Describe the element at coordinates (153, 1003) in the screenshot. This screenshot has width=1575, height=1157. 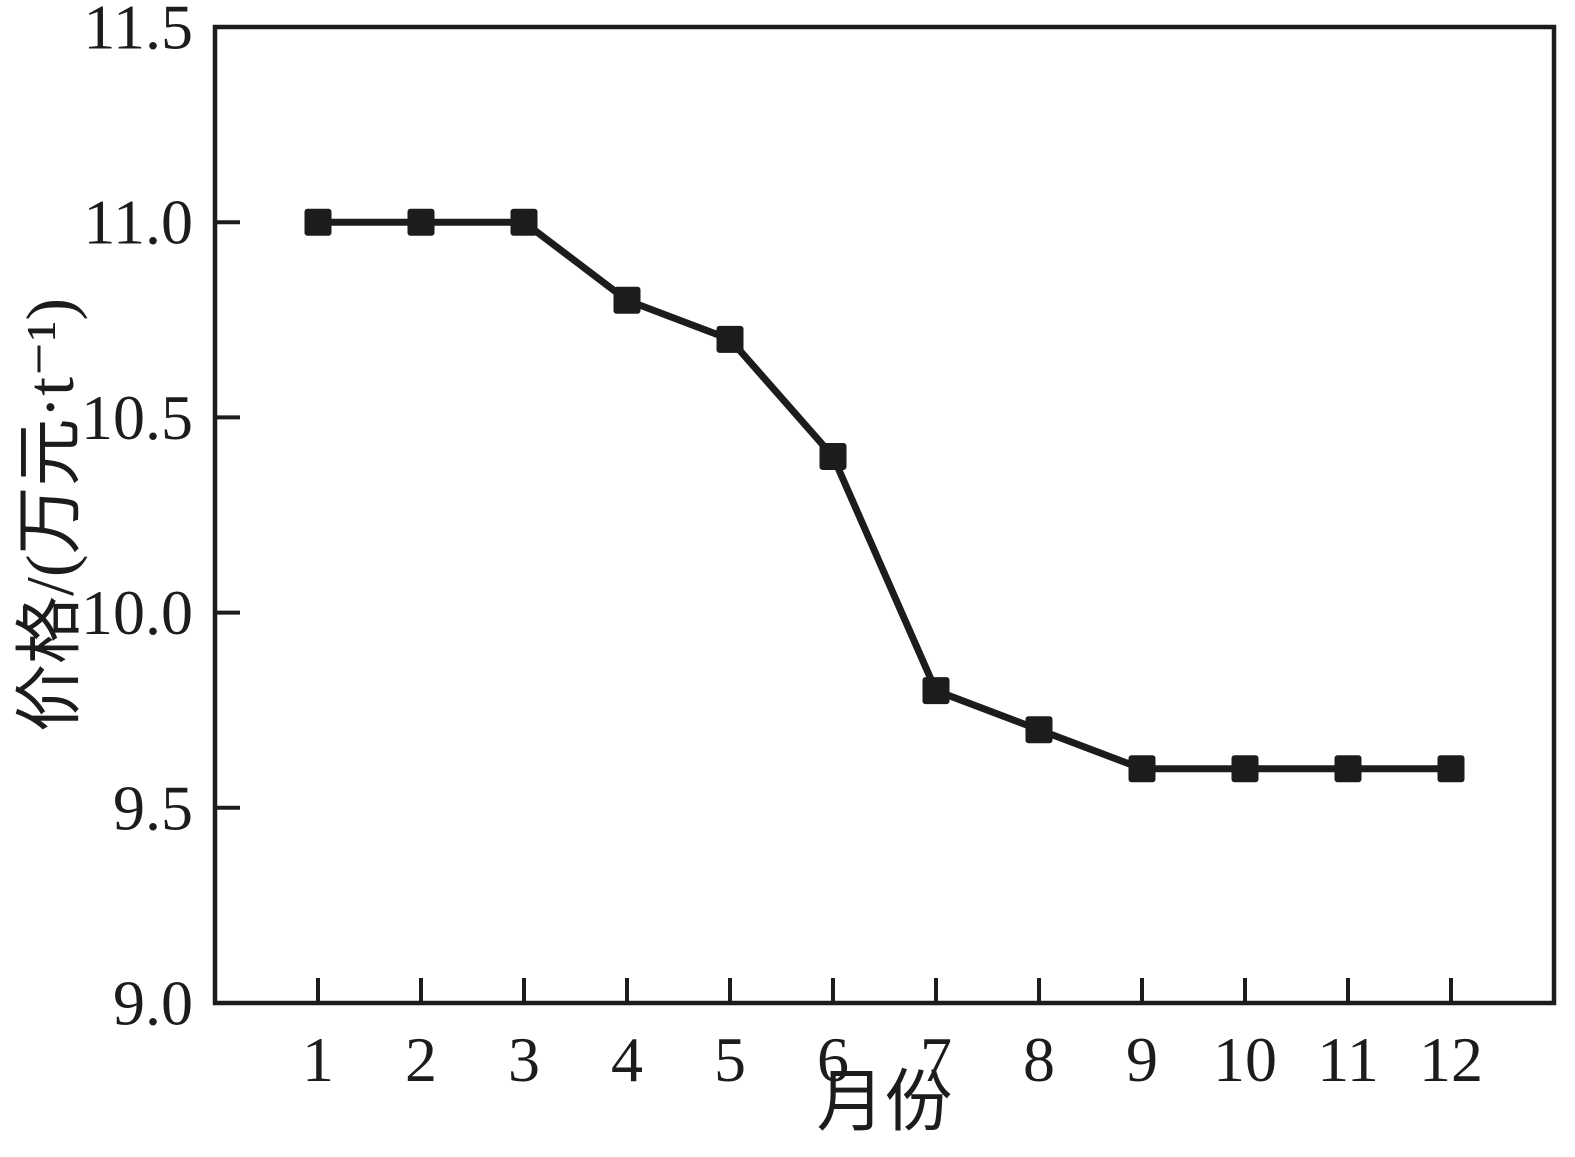
I see `y-tick-label: 9.0` at that location.